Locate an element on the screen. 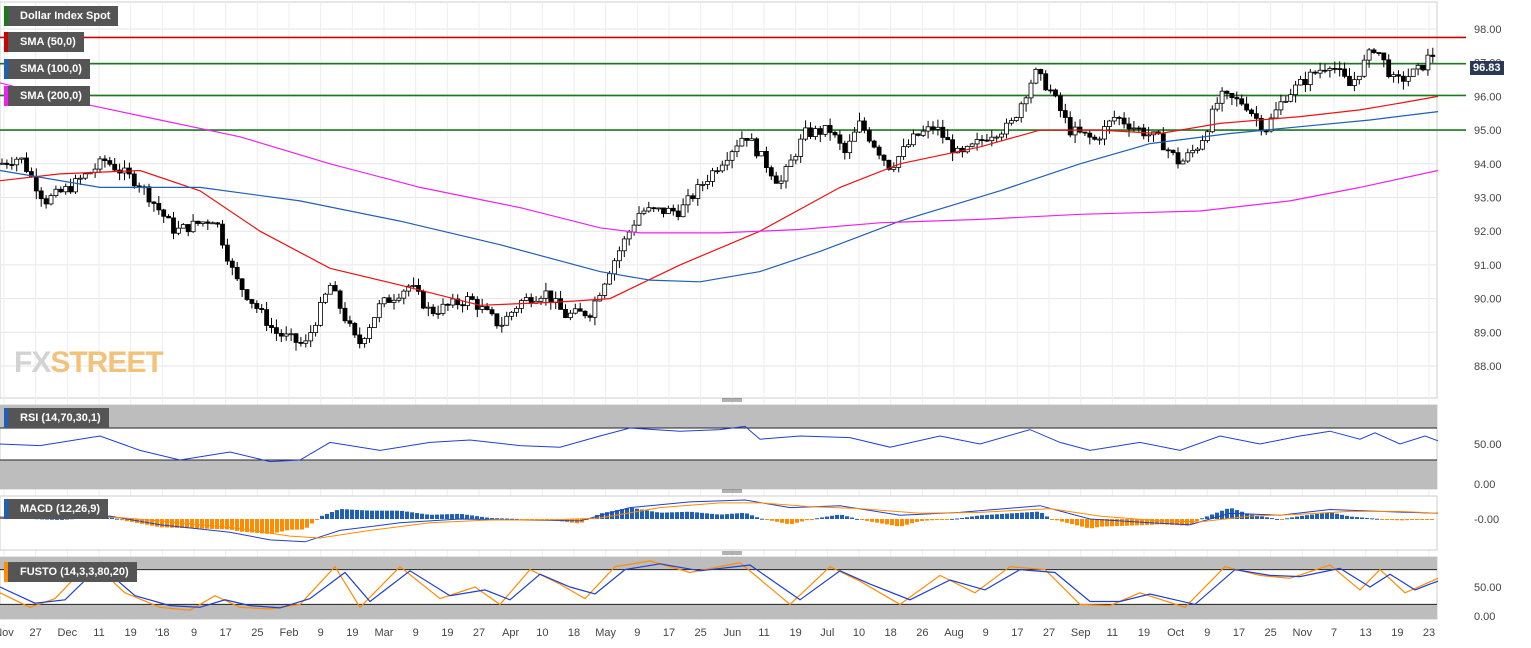 Image resolution: width=1531 pixels, height=648 pixels. legend-title: Dollar Index Spot is located at coordinates (61, 16).